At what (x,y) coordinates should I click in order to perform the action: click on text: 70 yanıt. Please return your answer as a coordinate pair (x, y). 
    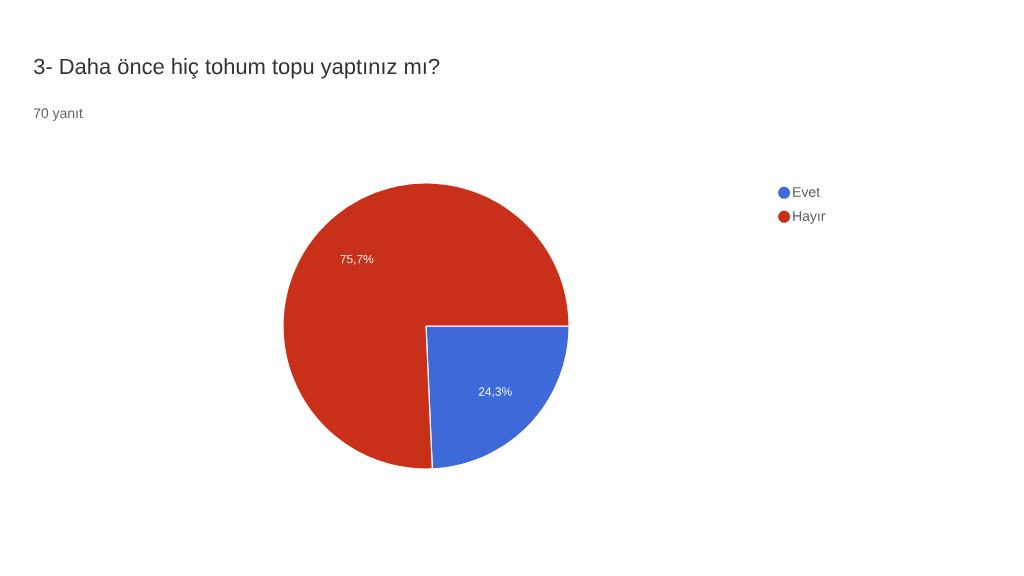
    Looking at the image, I should click on (58, 114).